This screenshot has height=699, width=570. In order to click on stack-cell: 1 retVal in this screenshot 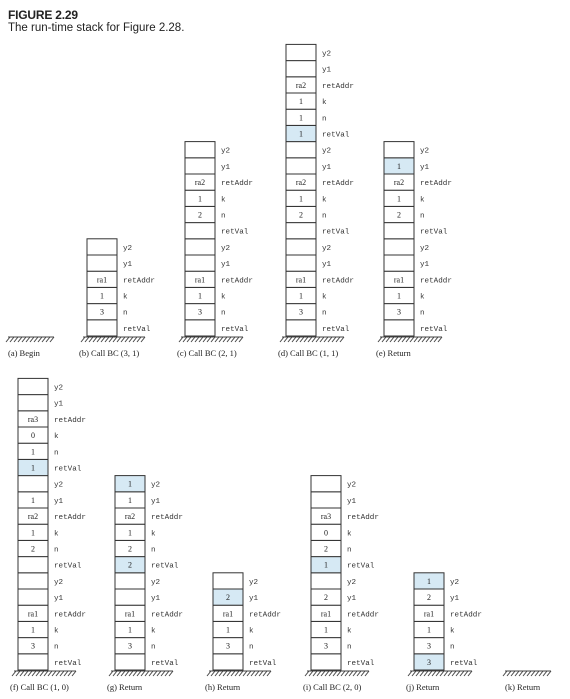, I will do `click(49, 467)`.